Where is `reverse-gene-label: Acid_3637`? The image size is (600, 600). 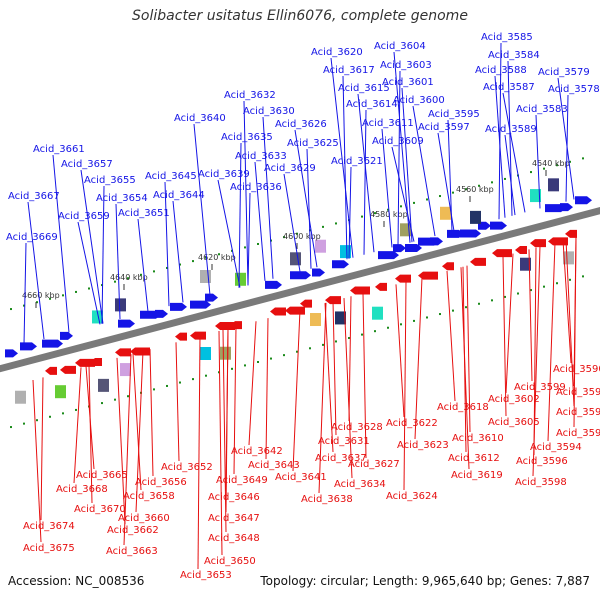 reverse-gene-label: Acid_3637 is located at coordinates (341, 458).